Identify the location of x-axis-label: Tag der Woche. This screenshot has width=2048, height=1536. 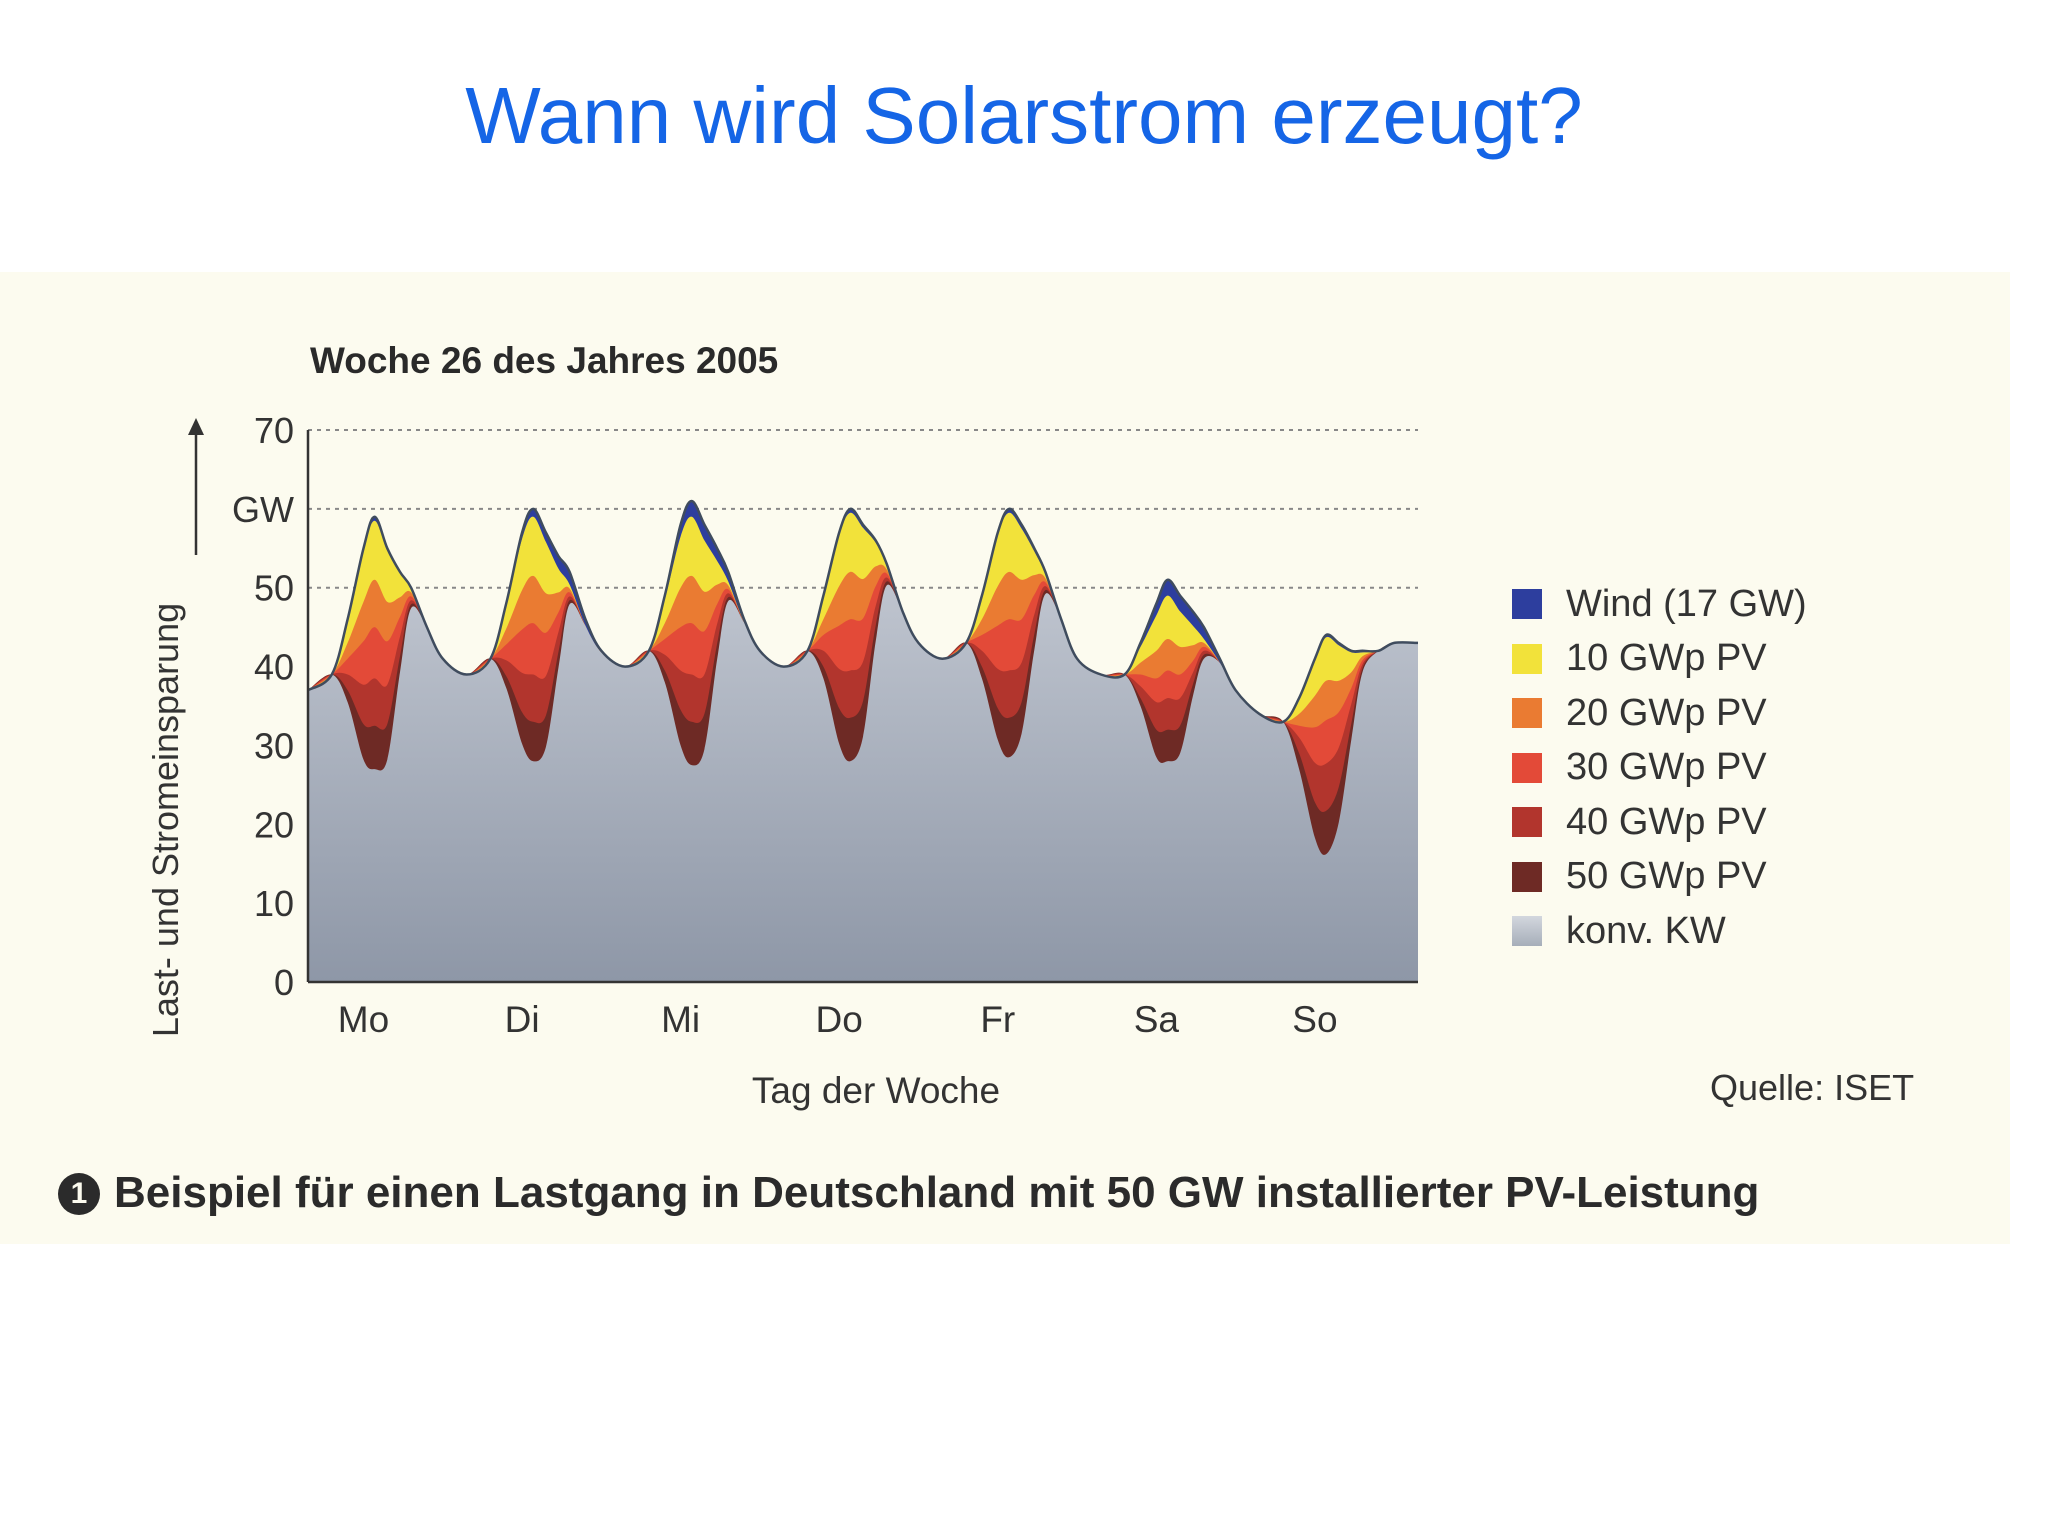
(876, 1090).